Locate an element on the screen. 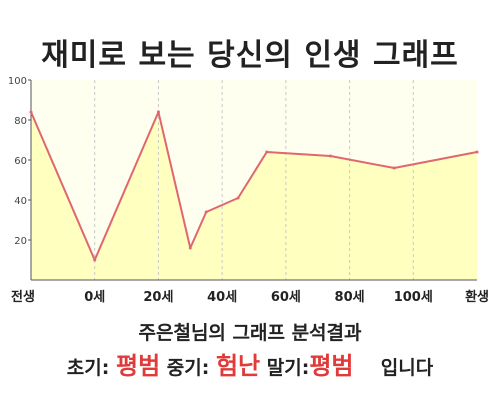  y-tick-label: 20 is located at coordinates (20, 241).